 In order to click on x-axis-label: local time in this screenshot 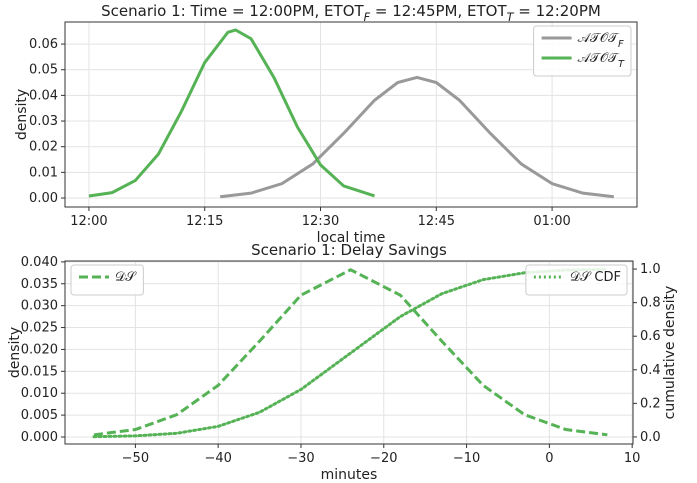, I will do `click(351, 238)`.